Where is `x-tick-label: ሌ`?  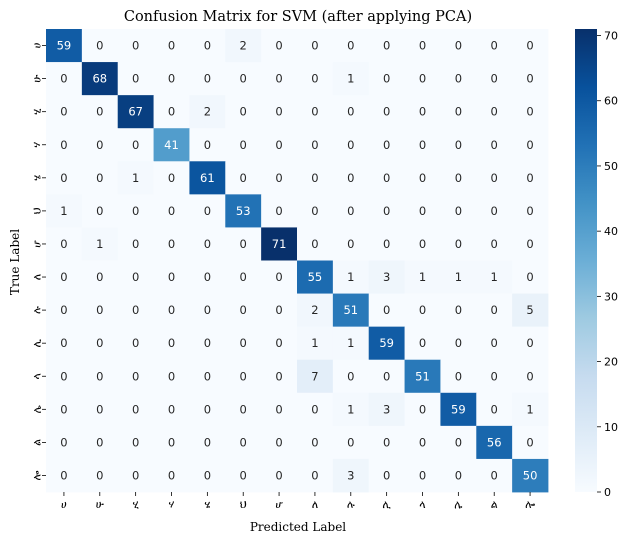 x-tick-label: ሌ is located at coordinates (458, 504).